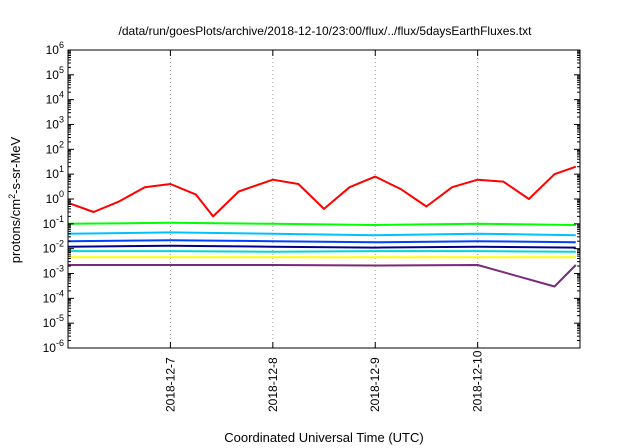 The width and height of the screenshot is (640, 448). Describe the element at coordinates (60, 293) in the screenshot. I see `y-tick-exponent: -4` at that location.